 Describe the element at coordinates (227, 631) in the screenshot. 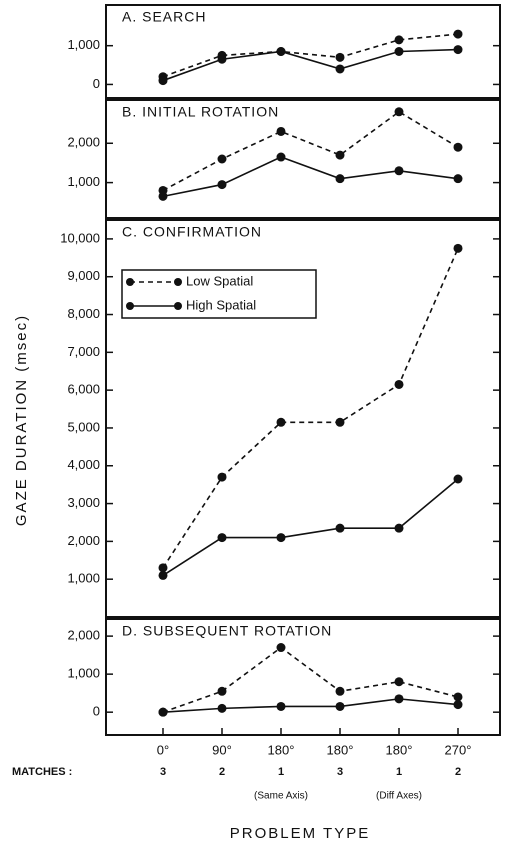

I see `panel-title: D. SUBSEQUENT ROTATION` at that location.